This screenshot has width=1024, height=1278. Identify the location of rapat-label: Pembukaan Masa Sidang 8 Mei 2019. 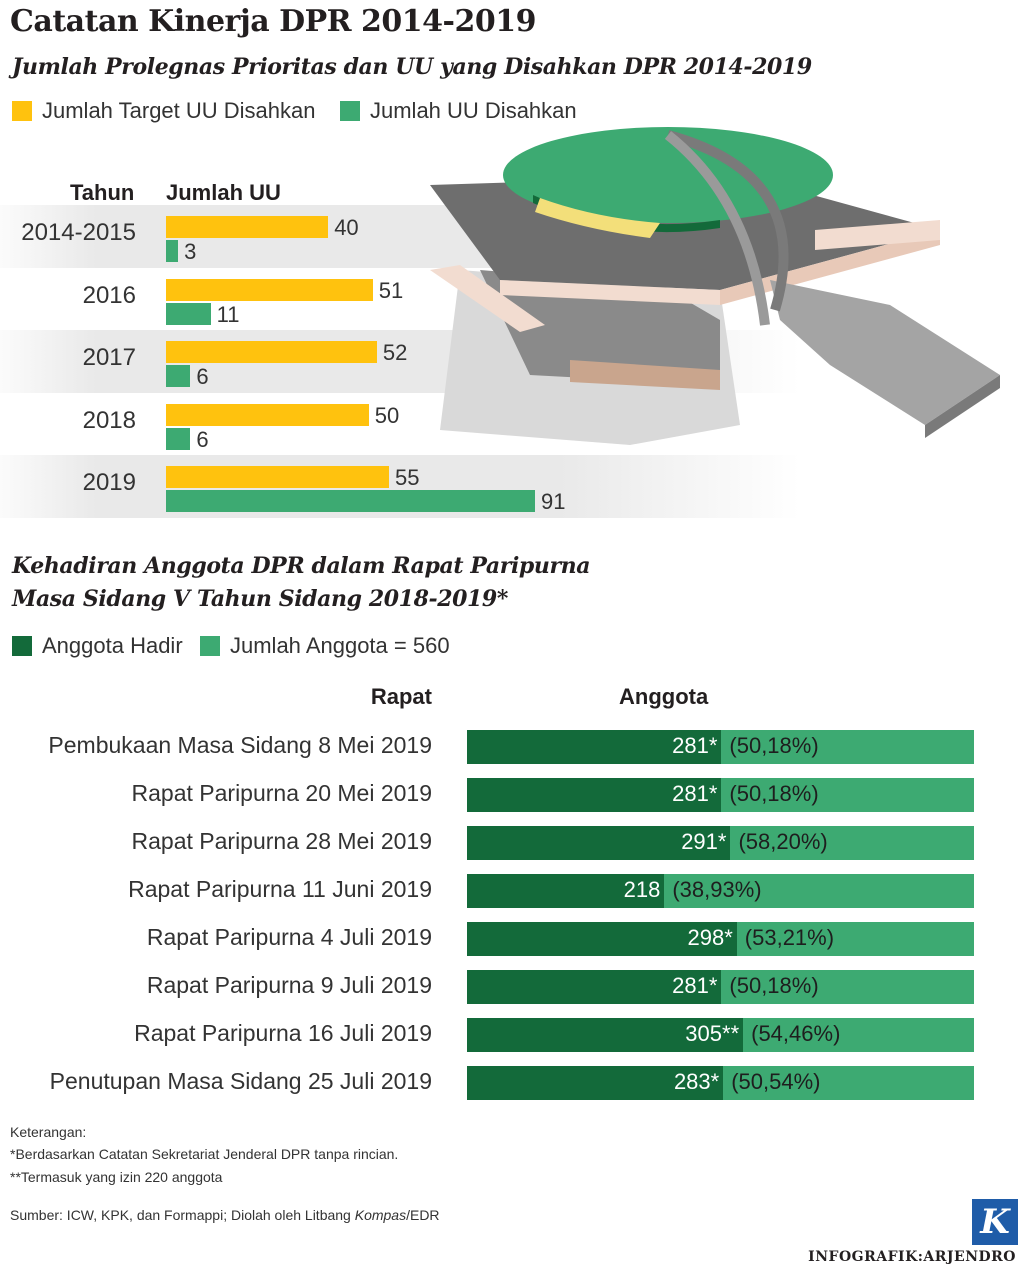
(240, 745).